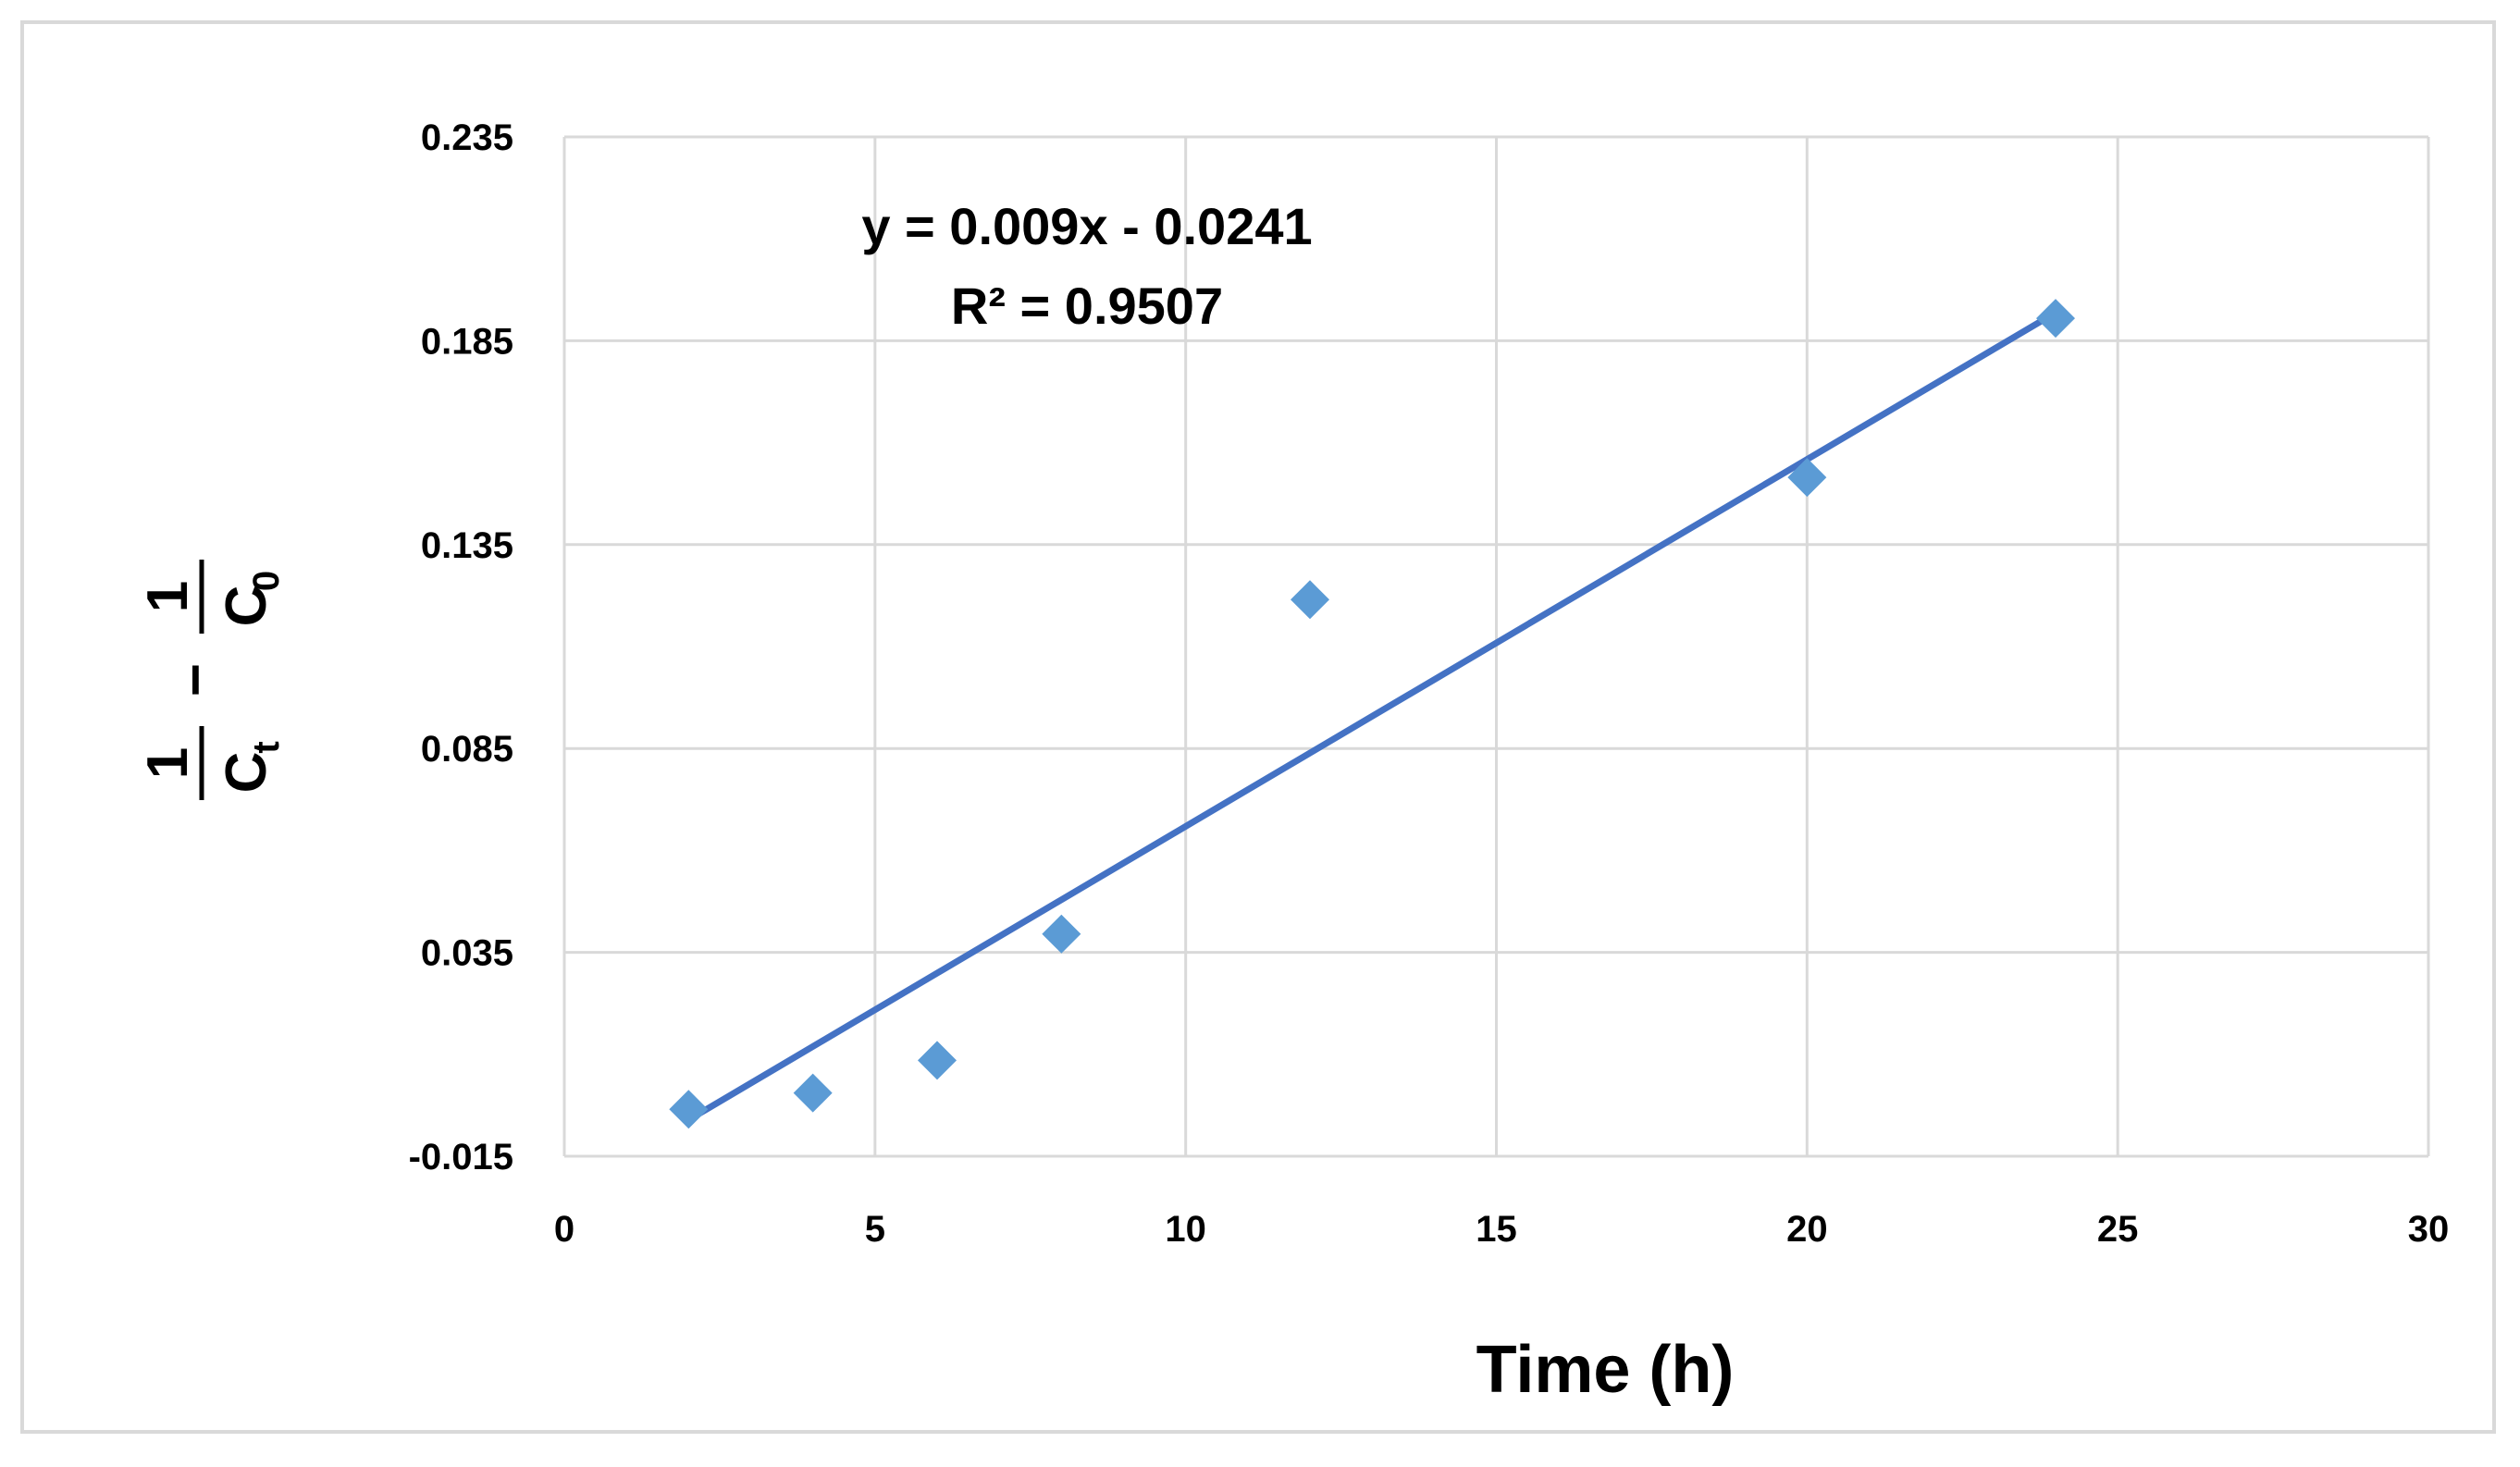 The width and height of the screenshot is (2520, 1467). What do you see at coordinates (564, 1229) in the screenshot?
I see `x-tick-label: 0` at bounding box center [564, 1229].